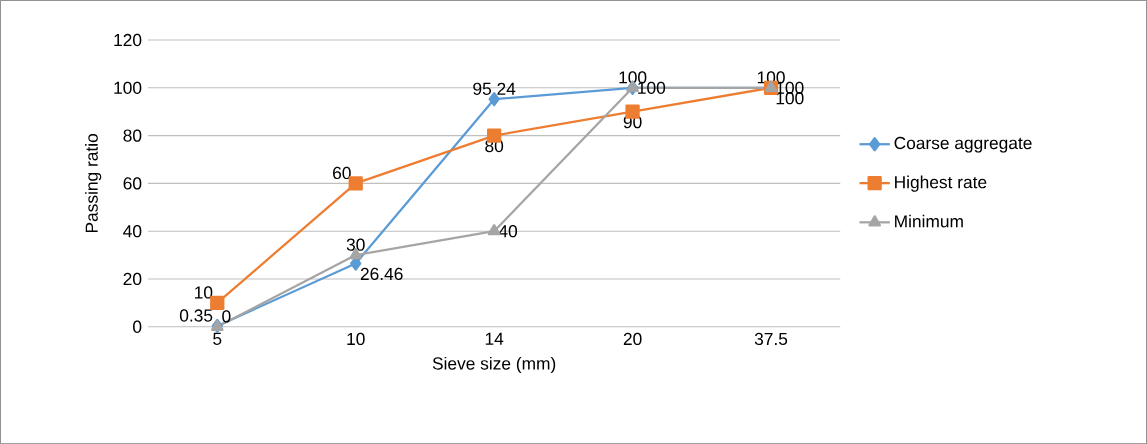 The image size is (1147, 444). What do you see at coordinates (132, 279) in the screenshot?
I see `y-tick-label: 20` at bounding box center [132, 279].